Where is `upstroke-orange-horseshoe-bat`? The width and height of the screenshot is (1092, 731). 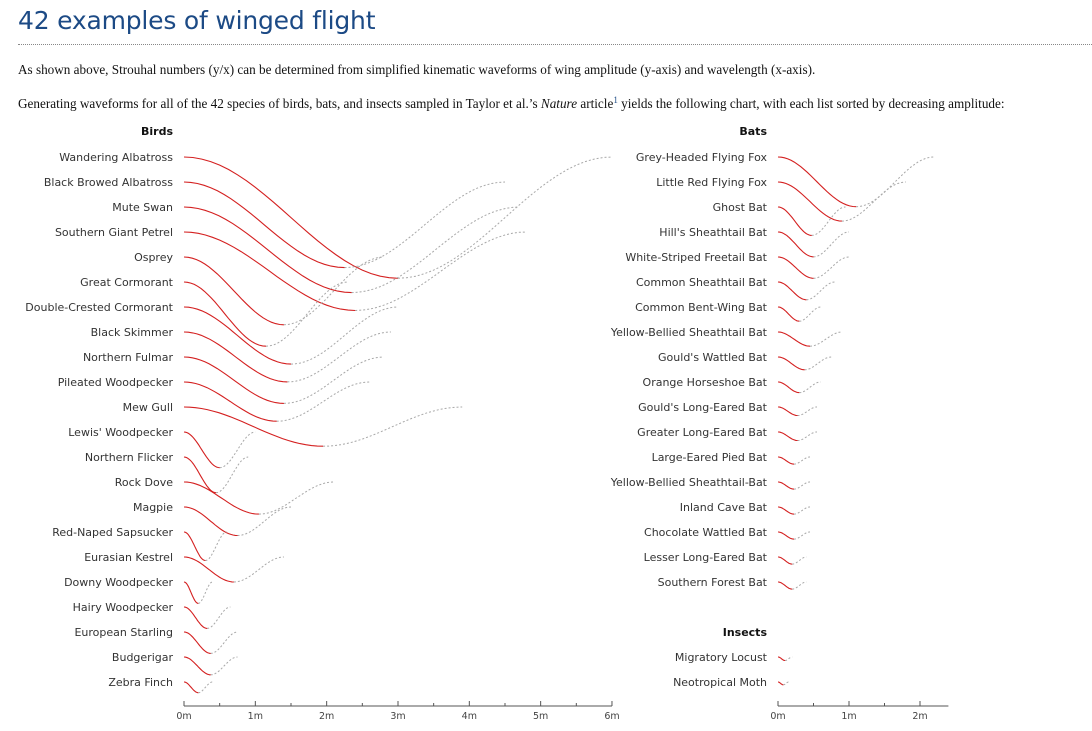
upstroke-orange-horseshoe-bat is located at coordinates (810, 387).